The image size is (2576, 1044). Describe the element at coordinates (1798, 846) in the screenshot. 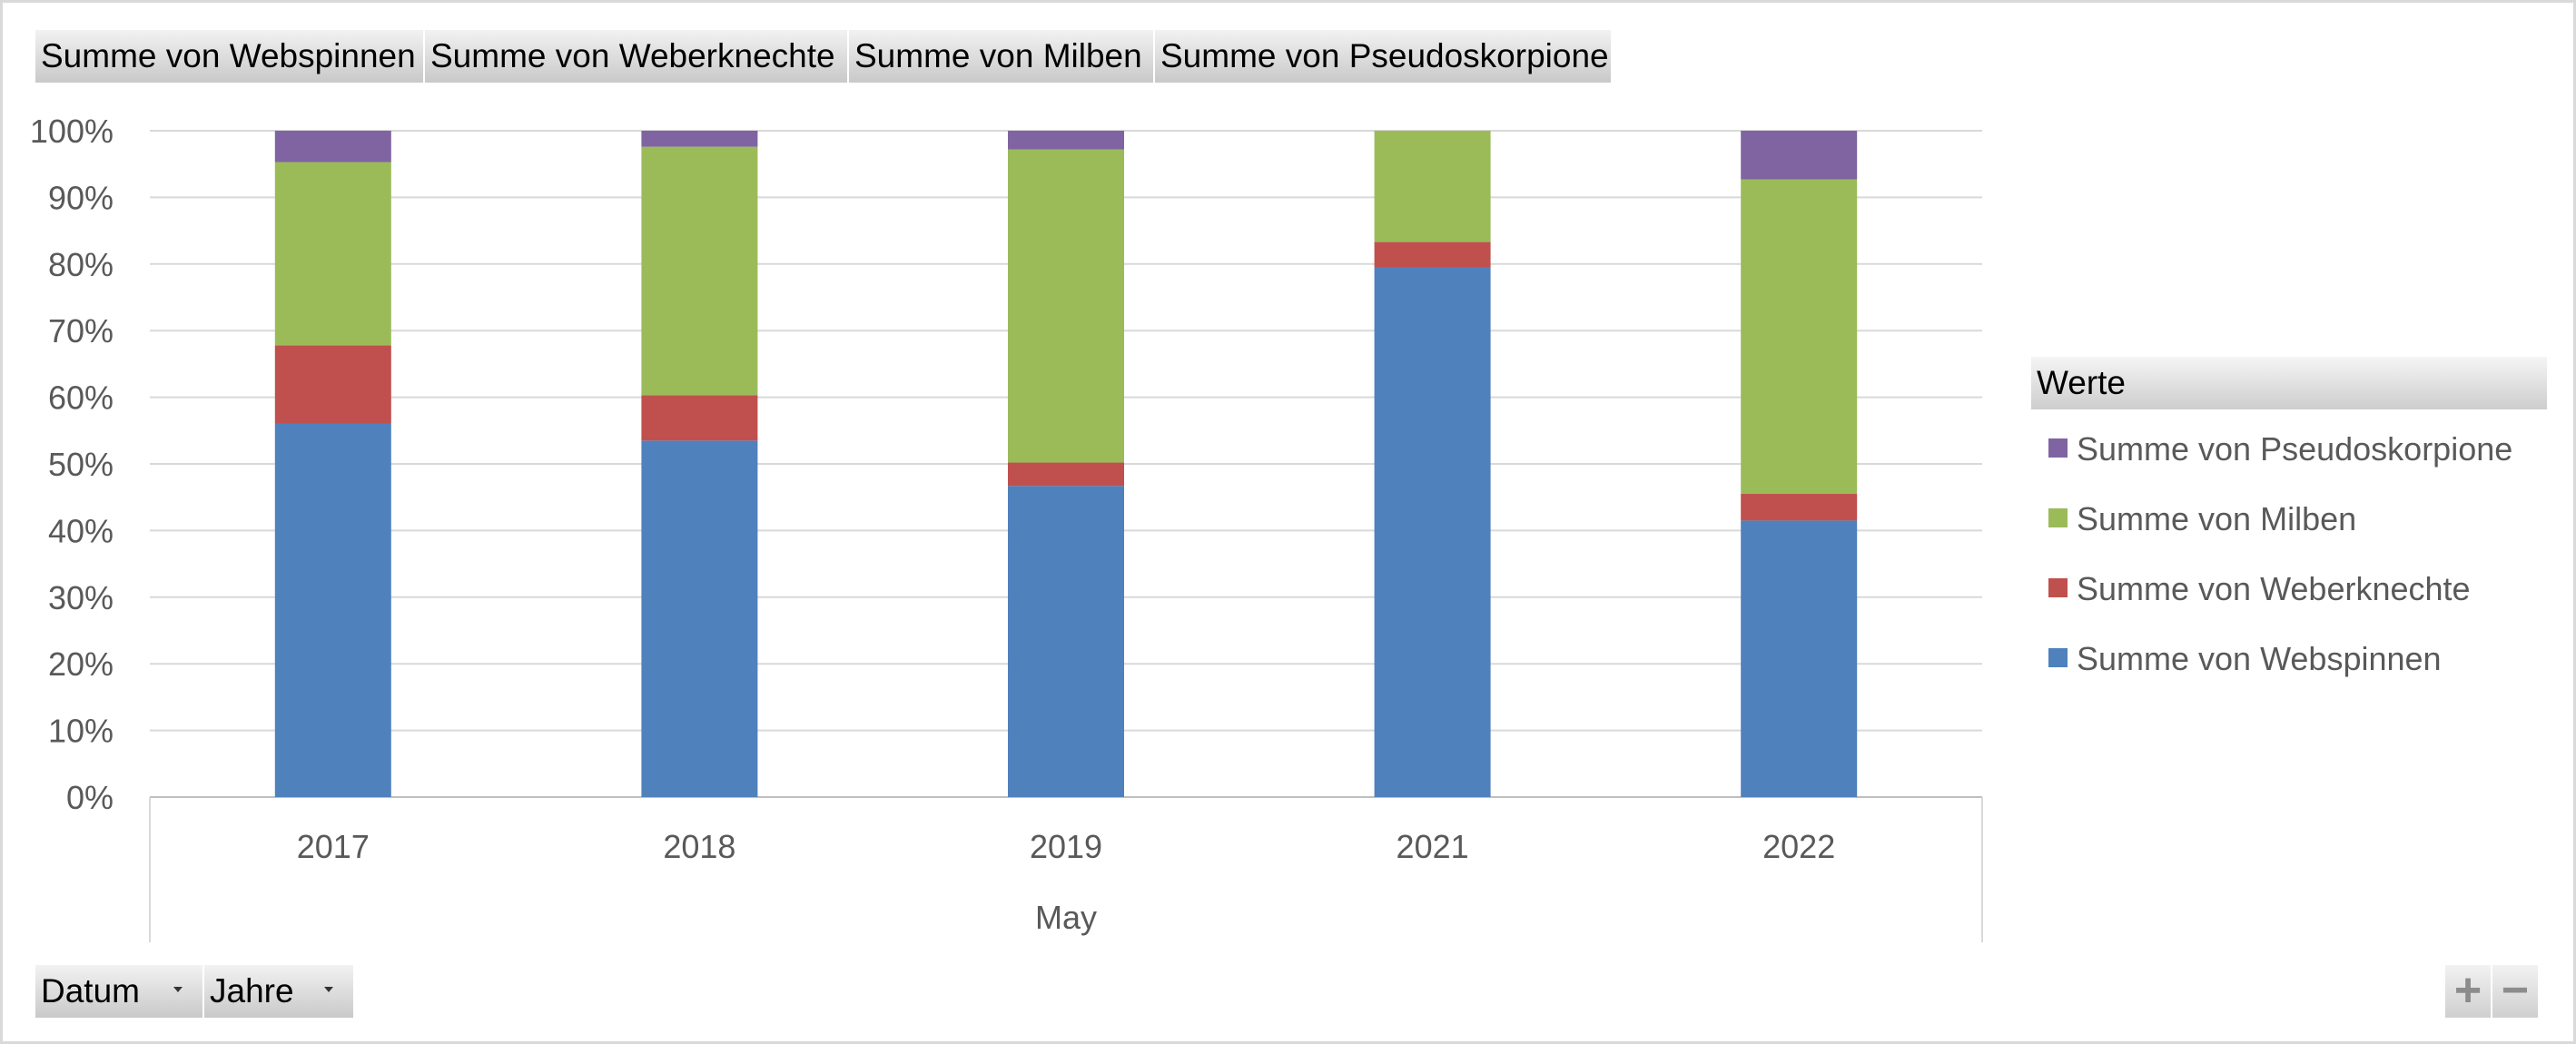

I see `x-tick-label: 2022` at that location.